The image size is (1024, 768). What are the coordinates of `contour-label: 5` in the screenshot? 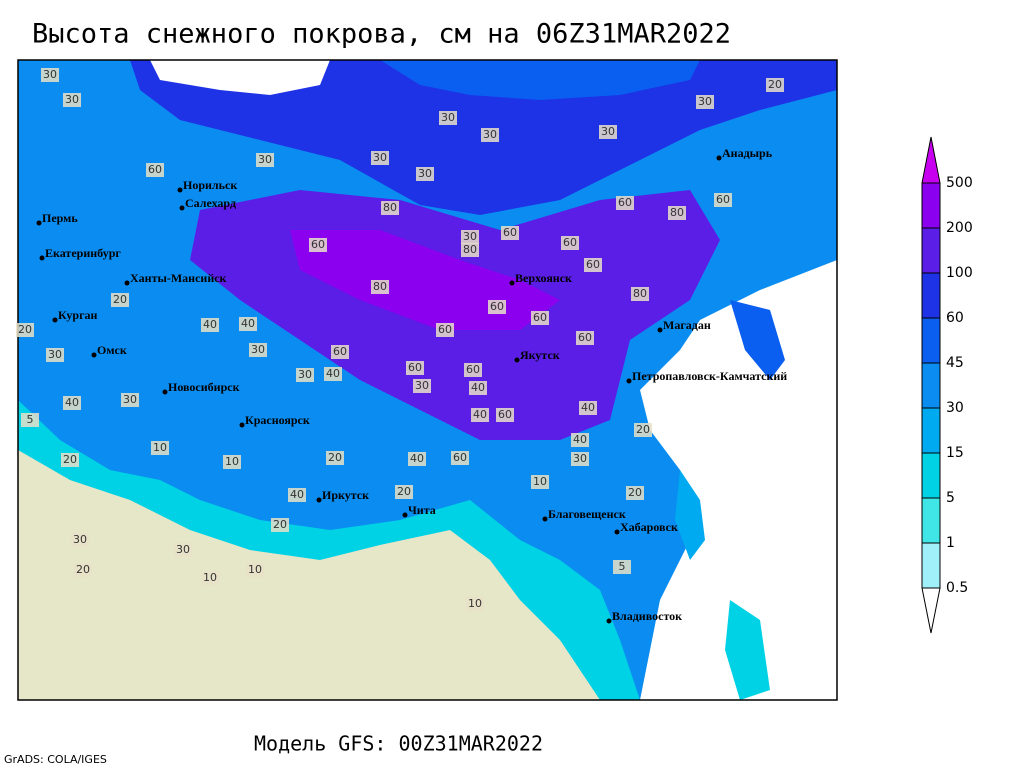 It's located at (622, 566).